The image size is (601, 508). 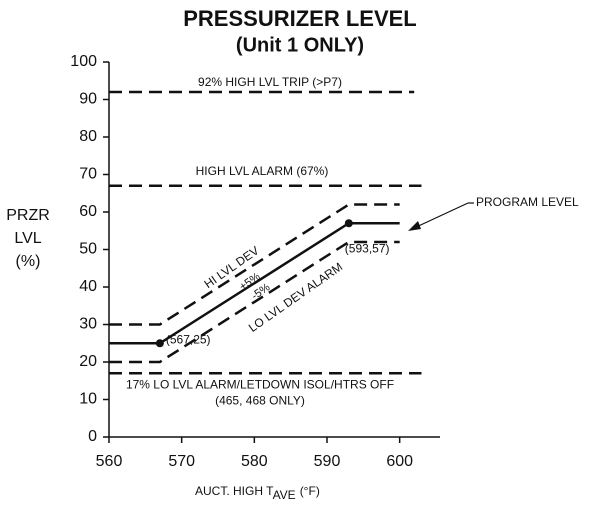 What do you see at coordinates (88, 399) in the screenshot?
I see `y-tick-label: 10` at bounding box center [88, 399].